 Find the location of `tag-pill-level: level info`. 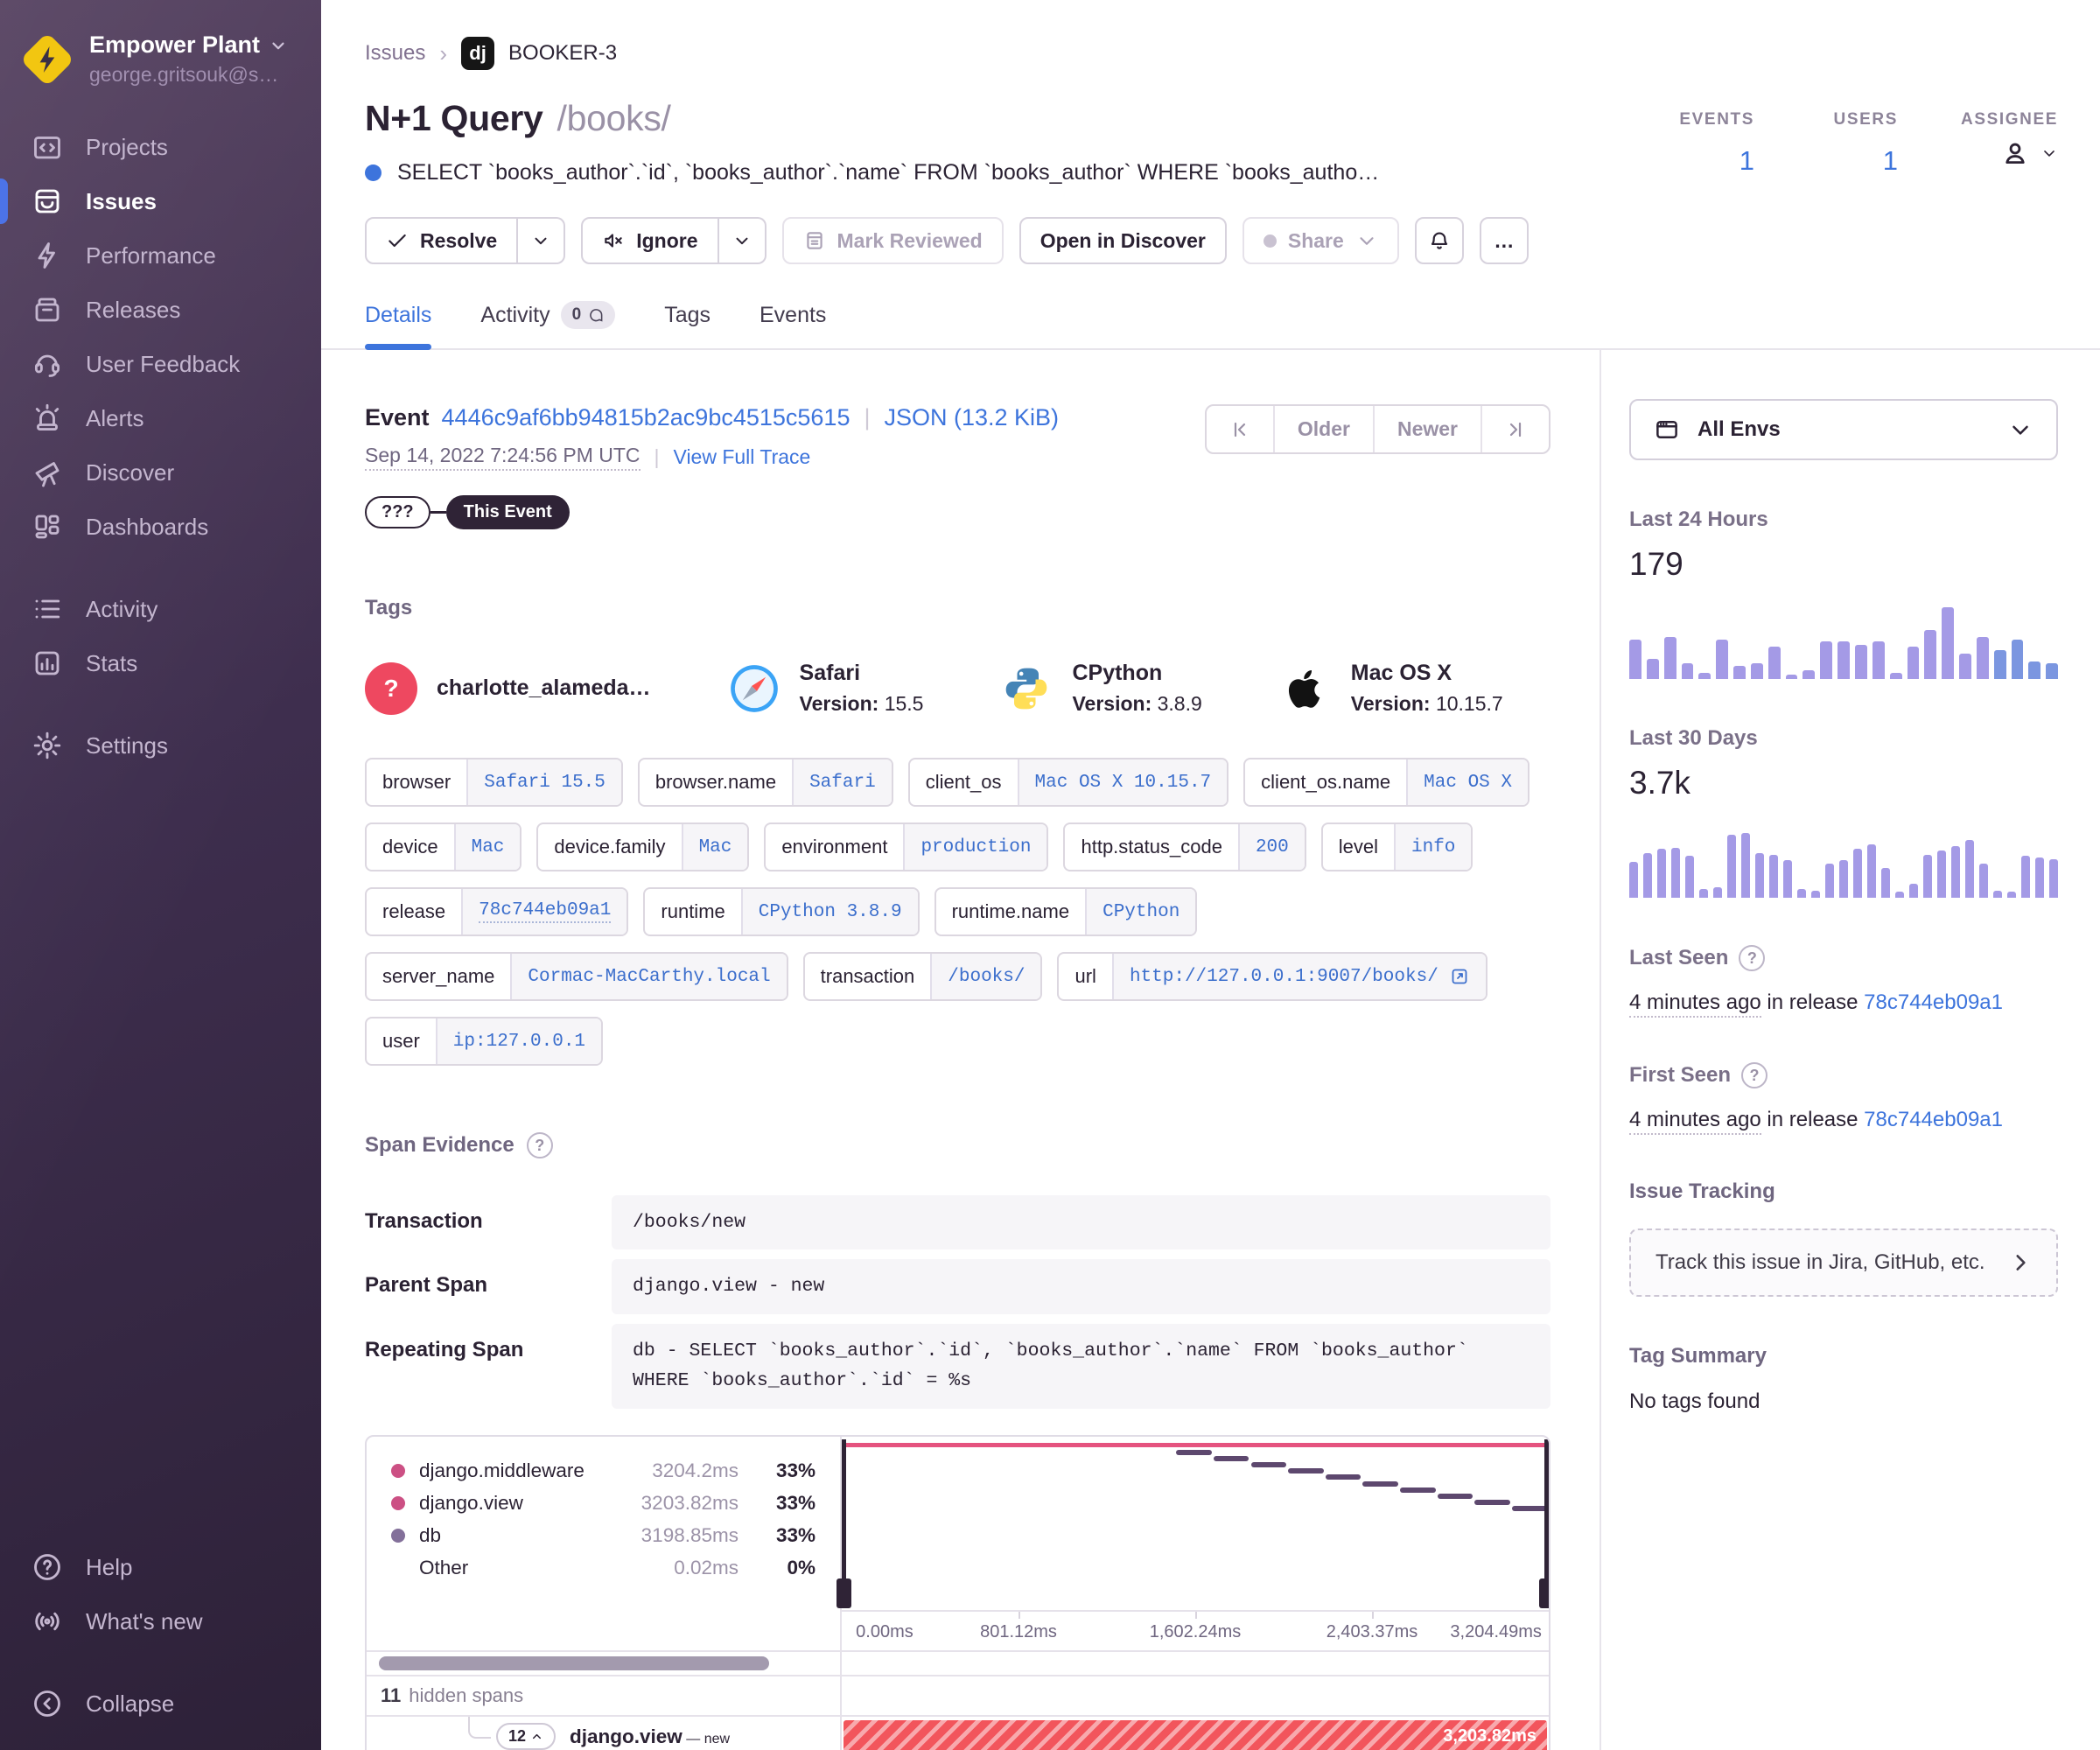

tag-pill-level: level info is located at coordinates (1397, 847).